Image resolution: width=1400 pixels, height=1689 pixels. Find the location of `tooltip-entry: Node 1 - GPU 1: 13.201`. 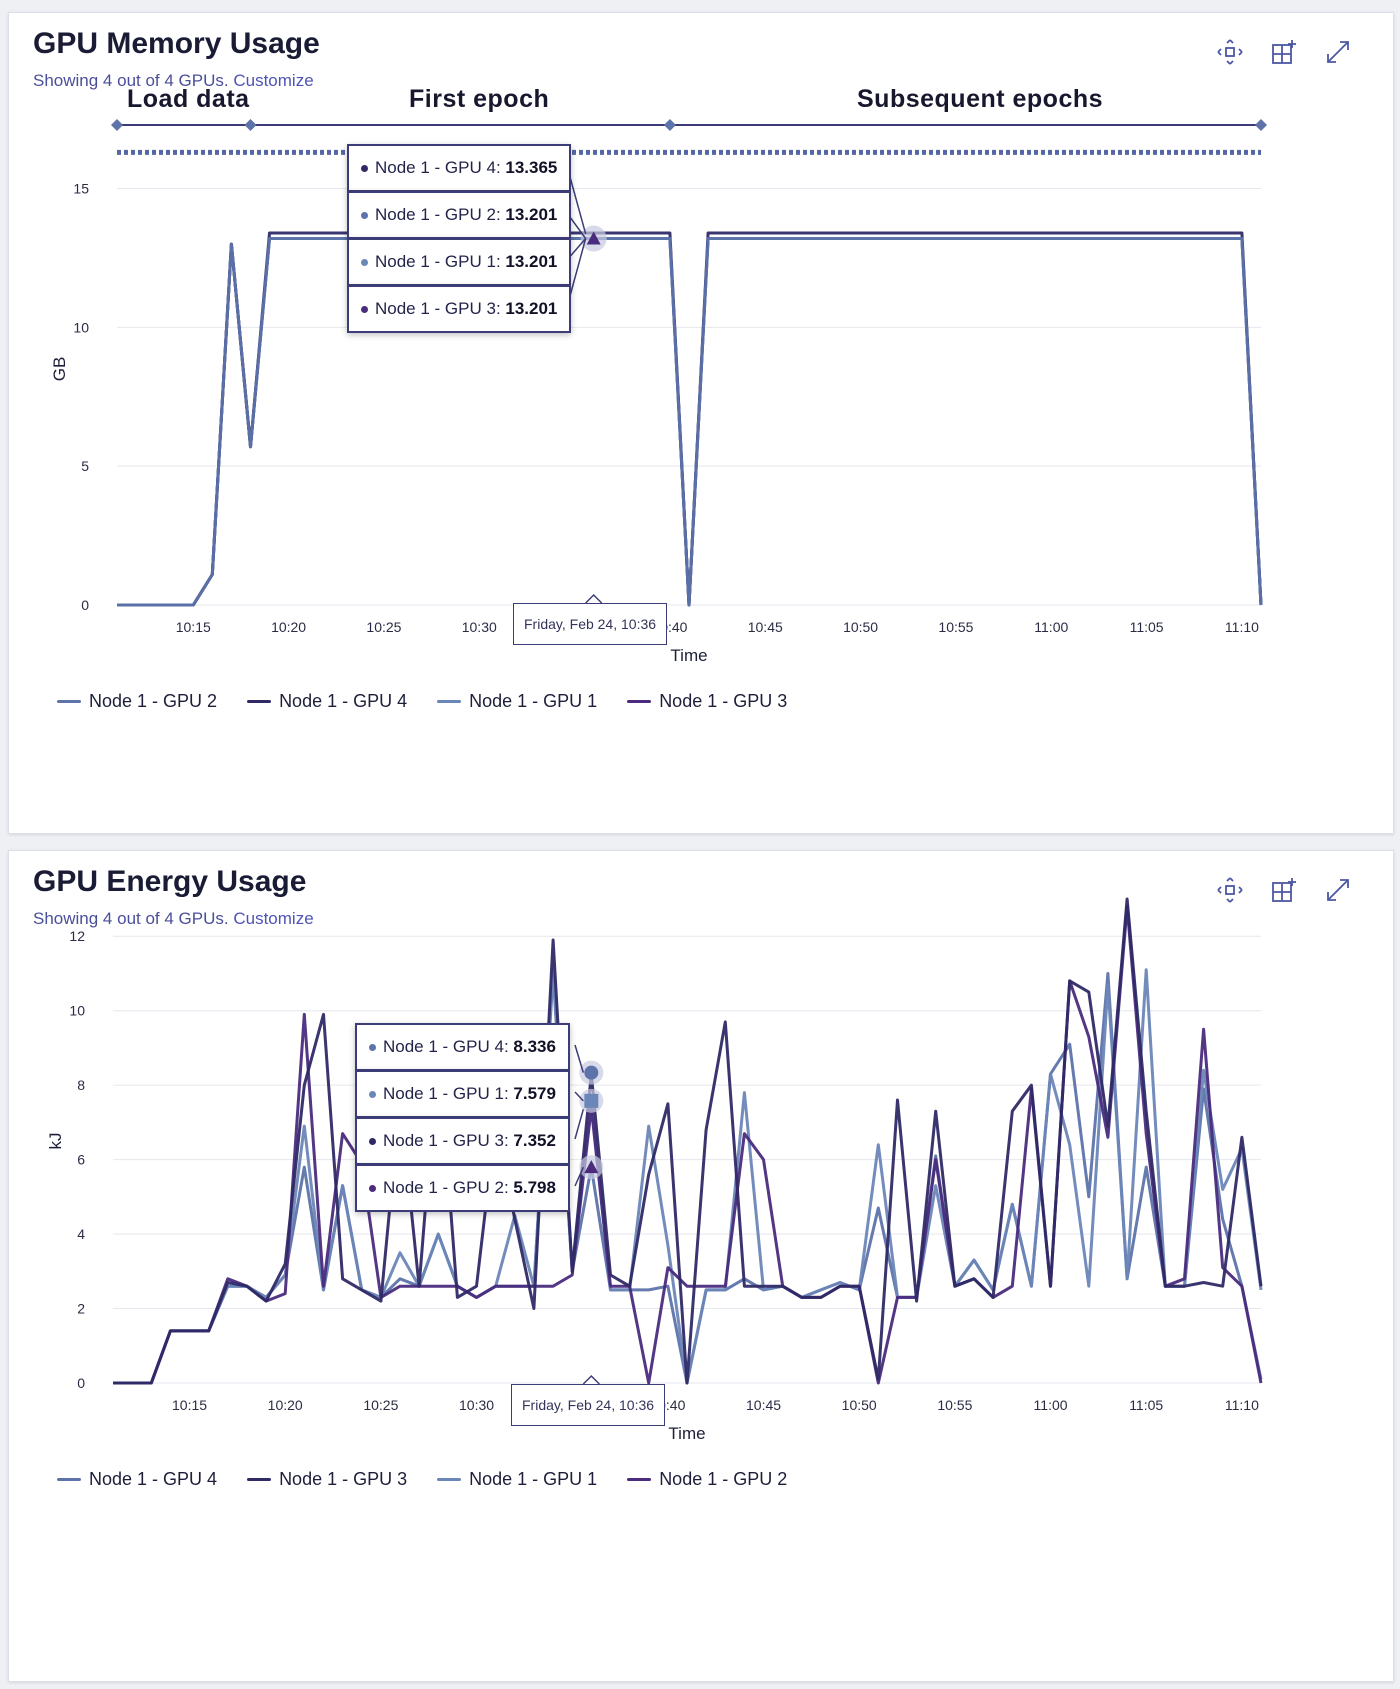

tooltip-entry: Node 1 - GPU 1: 13.201 is located at coordinates (459, 262).